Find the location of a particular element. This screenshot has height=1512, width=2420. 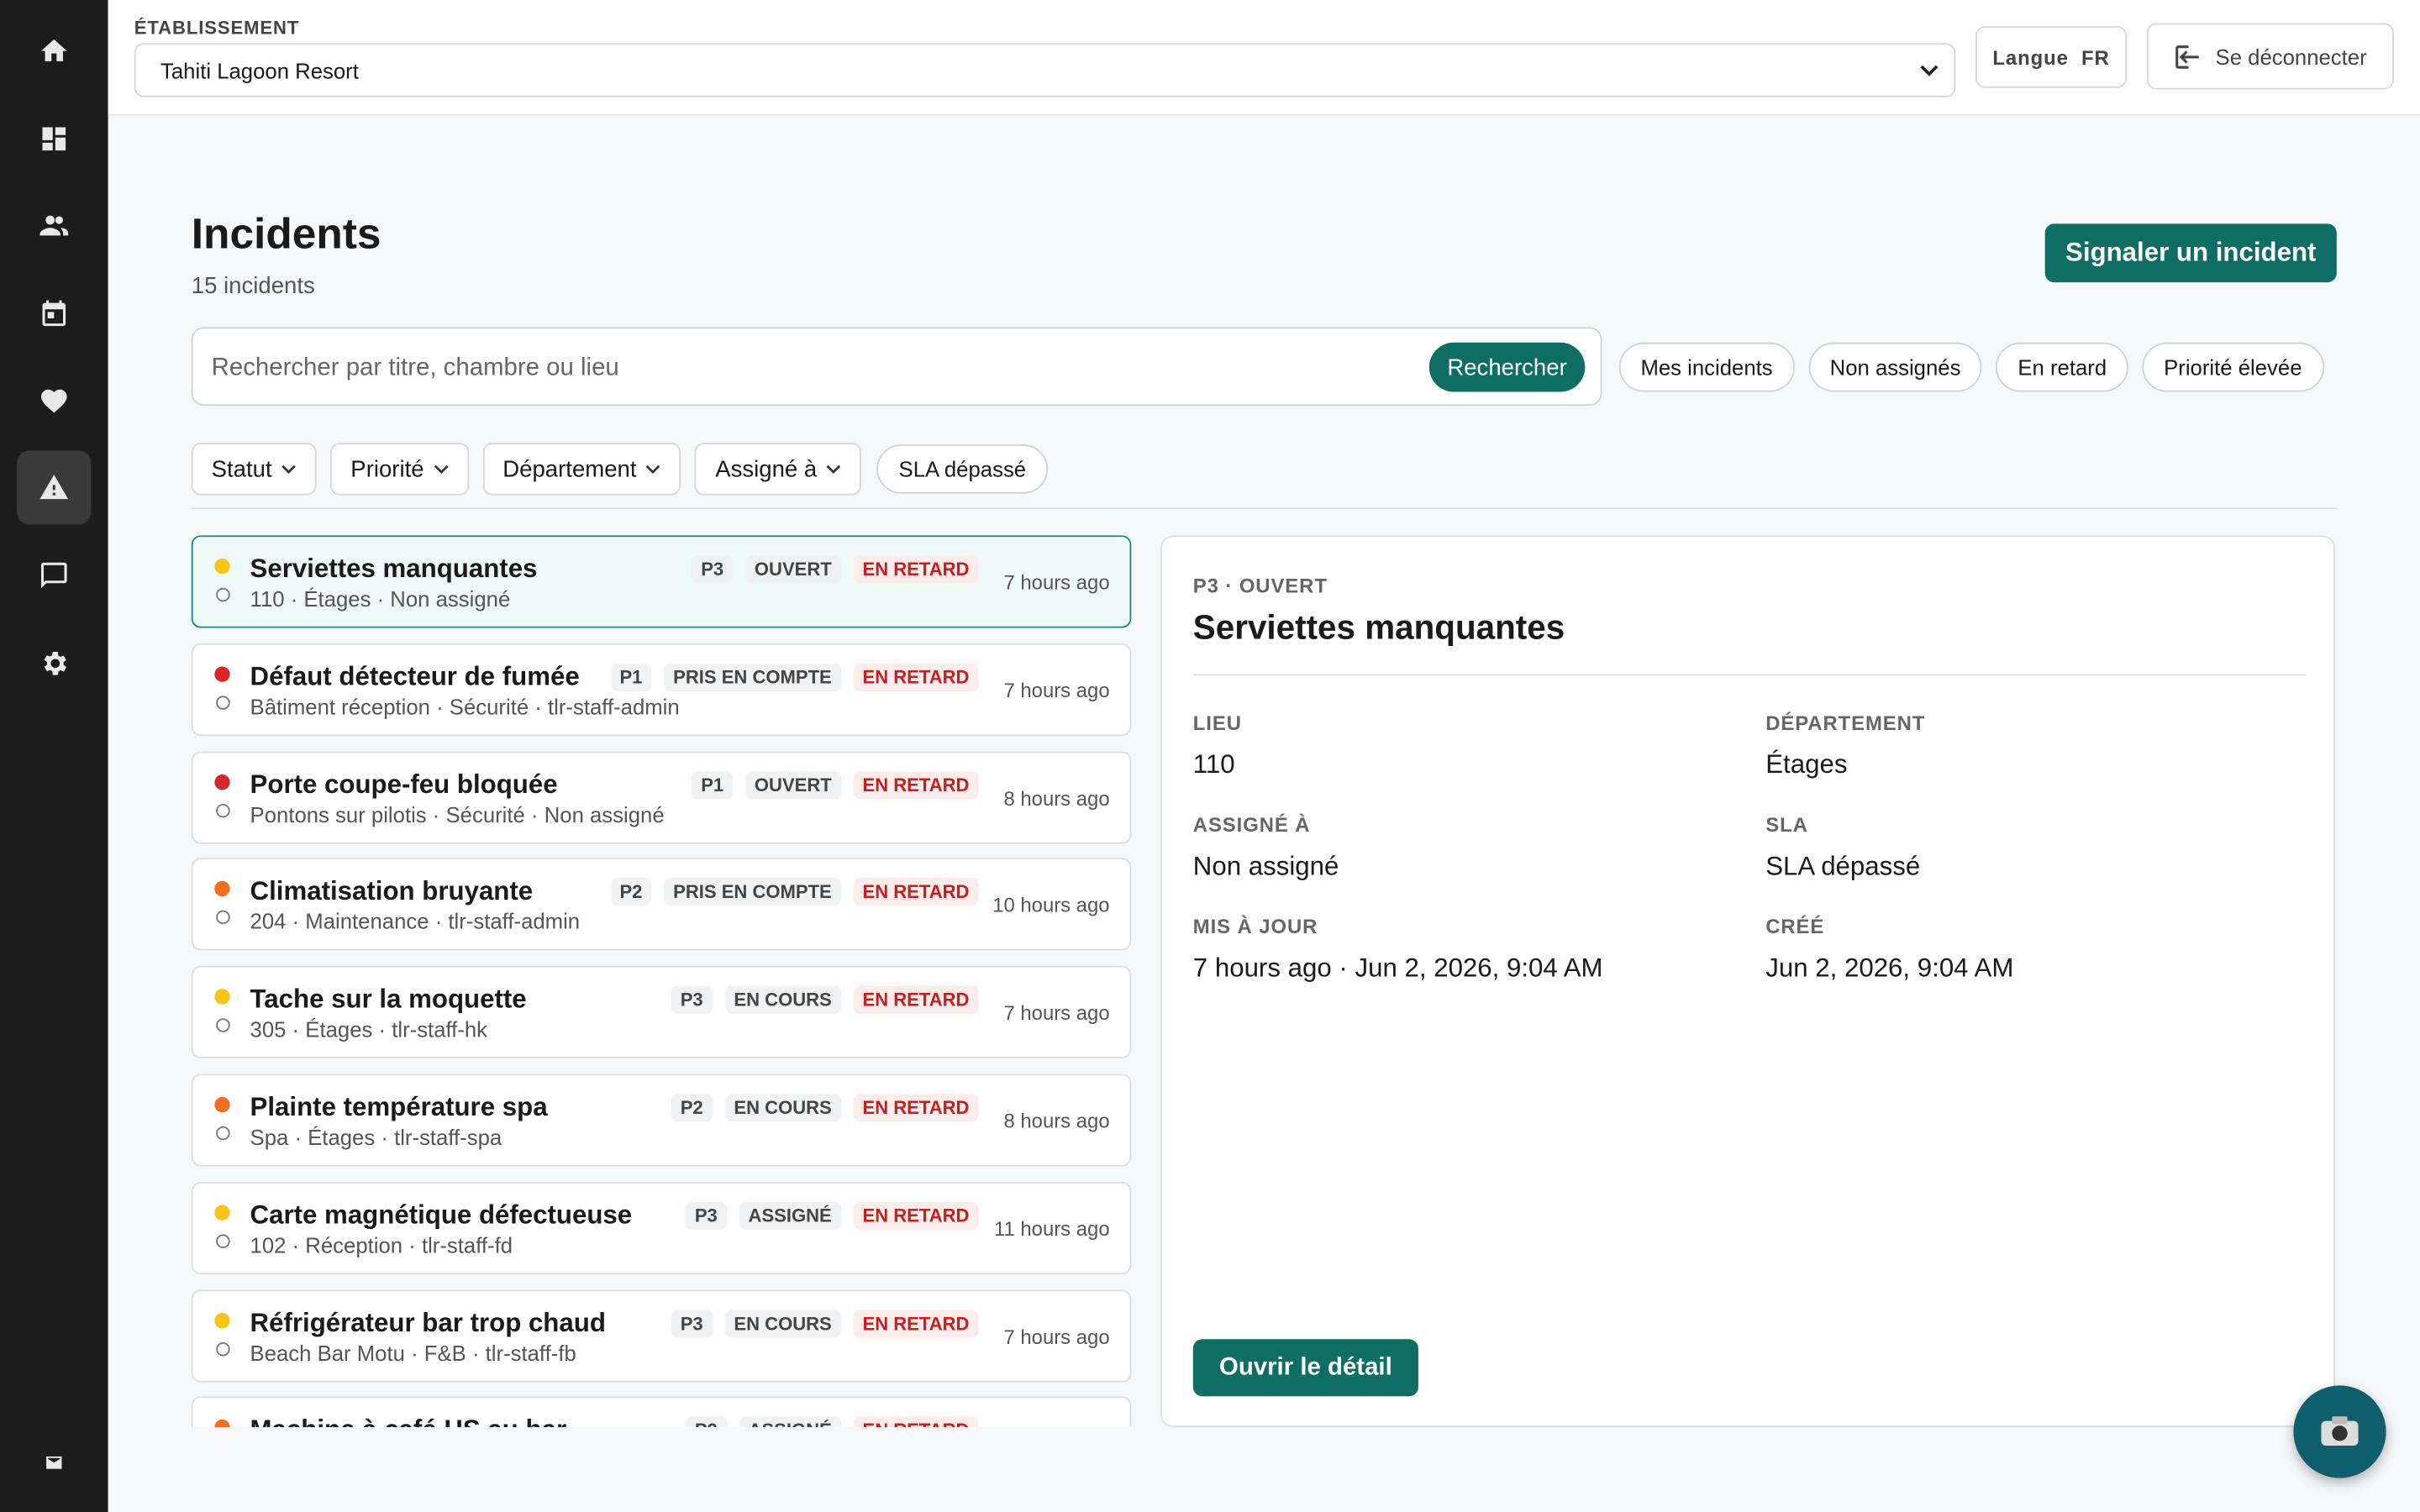

incident-meta: Beach Bar Motu · F&B · tlr-staff-fb is located at coordinates (413, 1352).